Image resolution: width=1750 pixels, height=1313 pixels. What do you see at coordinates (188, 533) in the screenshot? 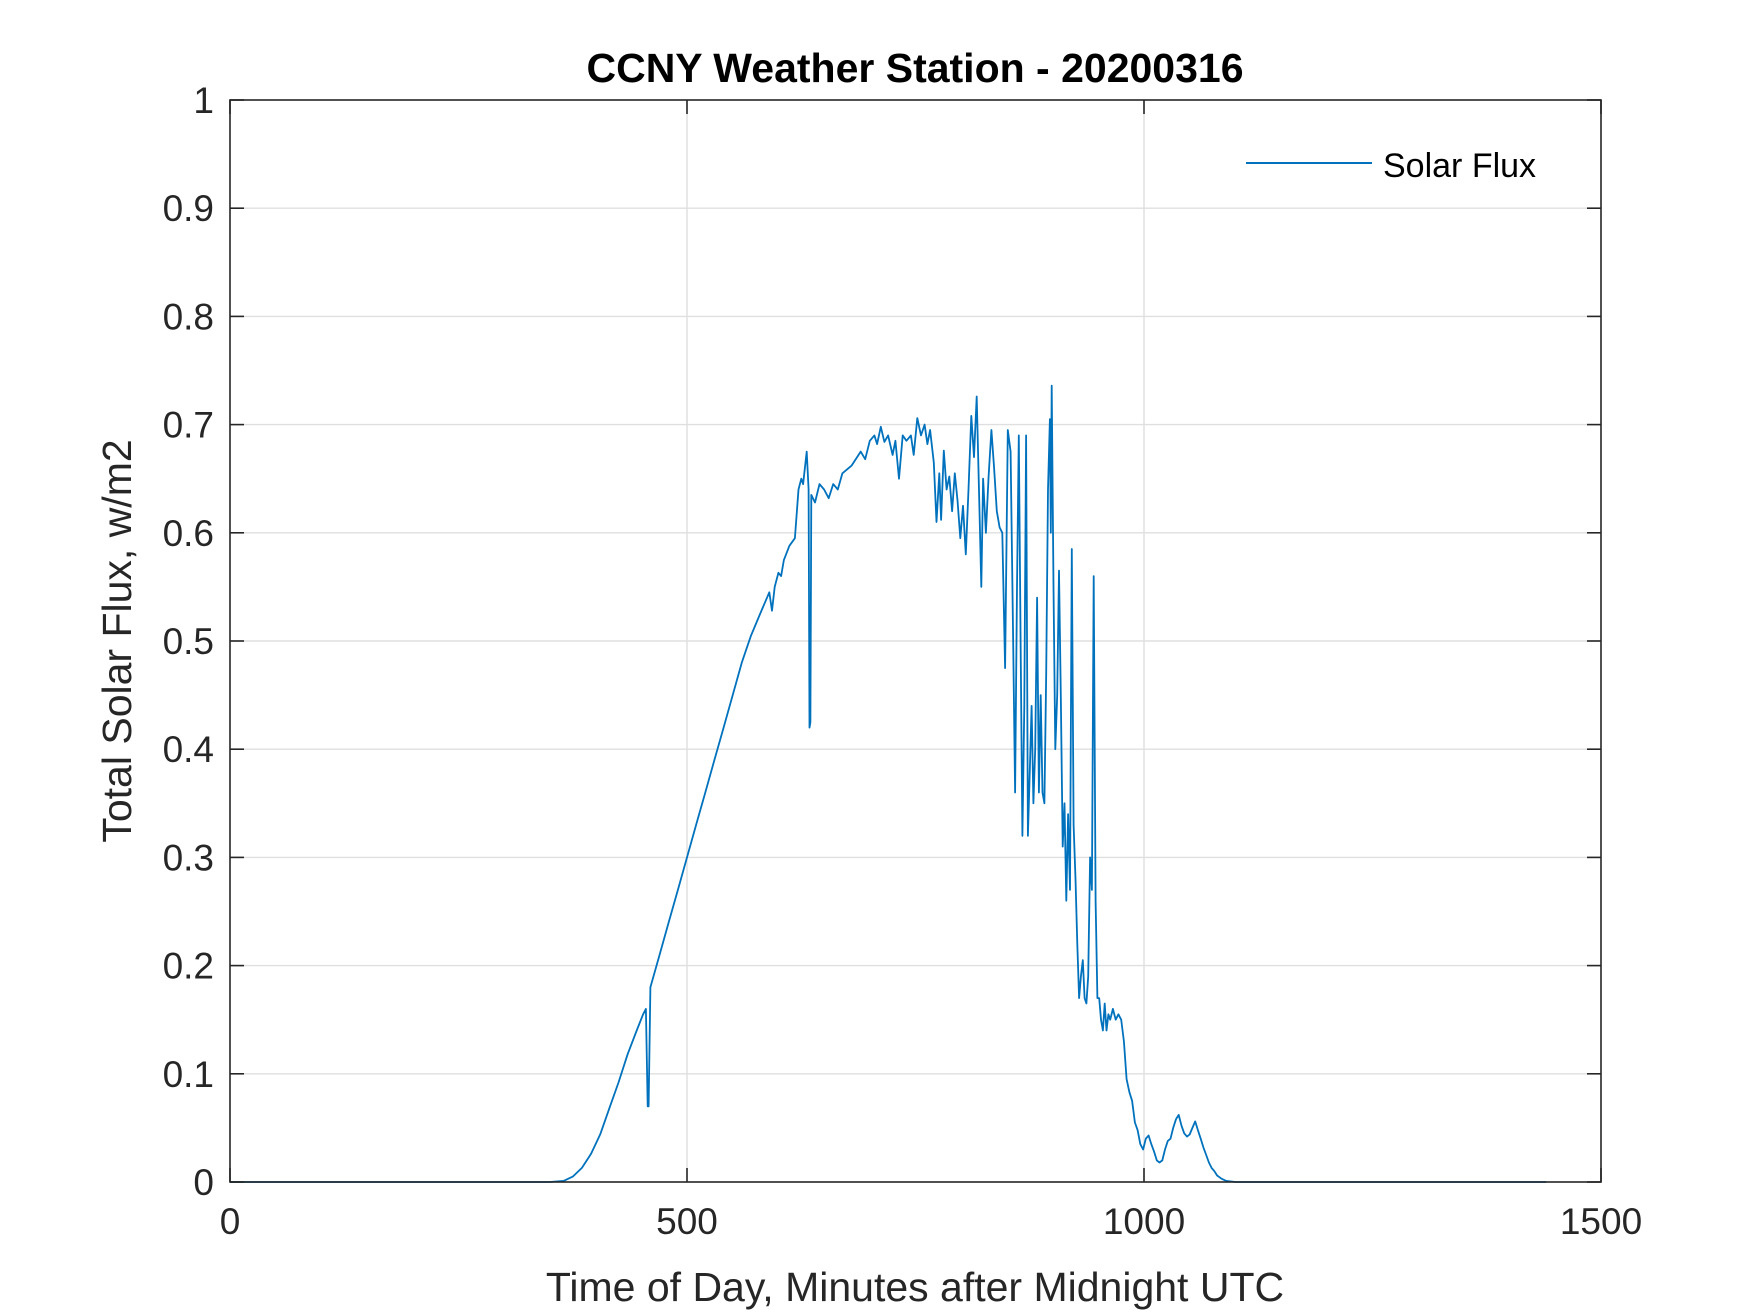
I see `y-tick-label: 0.6` at bounding box center [188, 533].